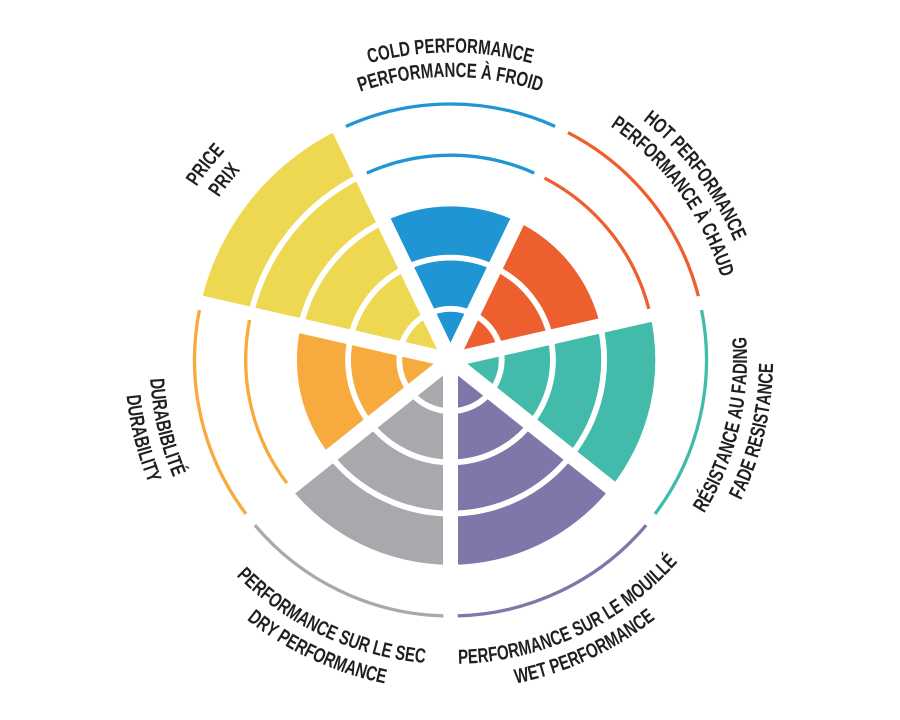 This screenshot has height=720, width=900. Describe the element at coordinates (394, 51) in the screenshot. I see `svg-text: L` at that location.